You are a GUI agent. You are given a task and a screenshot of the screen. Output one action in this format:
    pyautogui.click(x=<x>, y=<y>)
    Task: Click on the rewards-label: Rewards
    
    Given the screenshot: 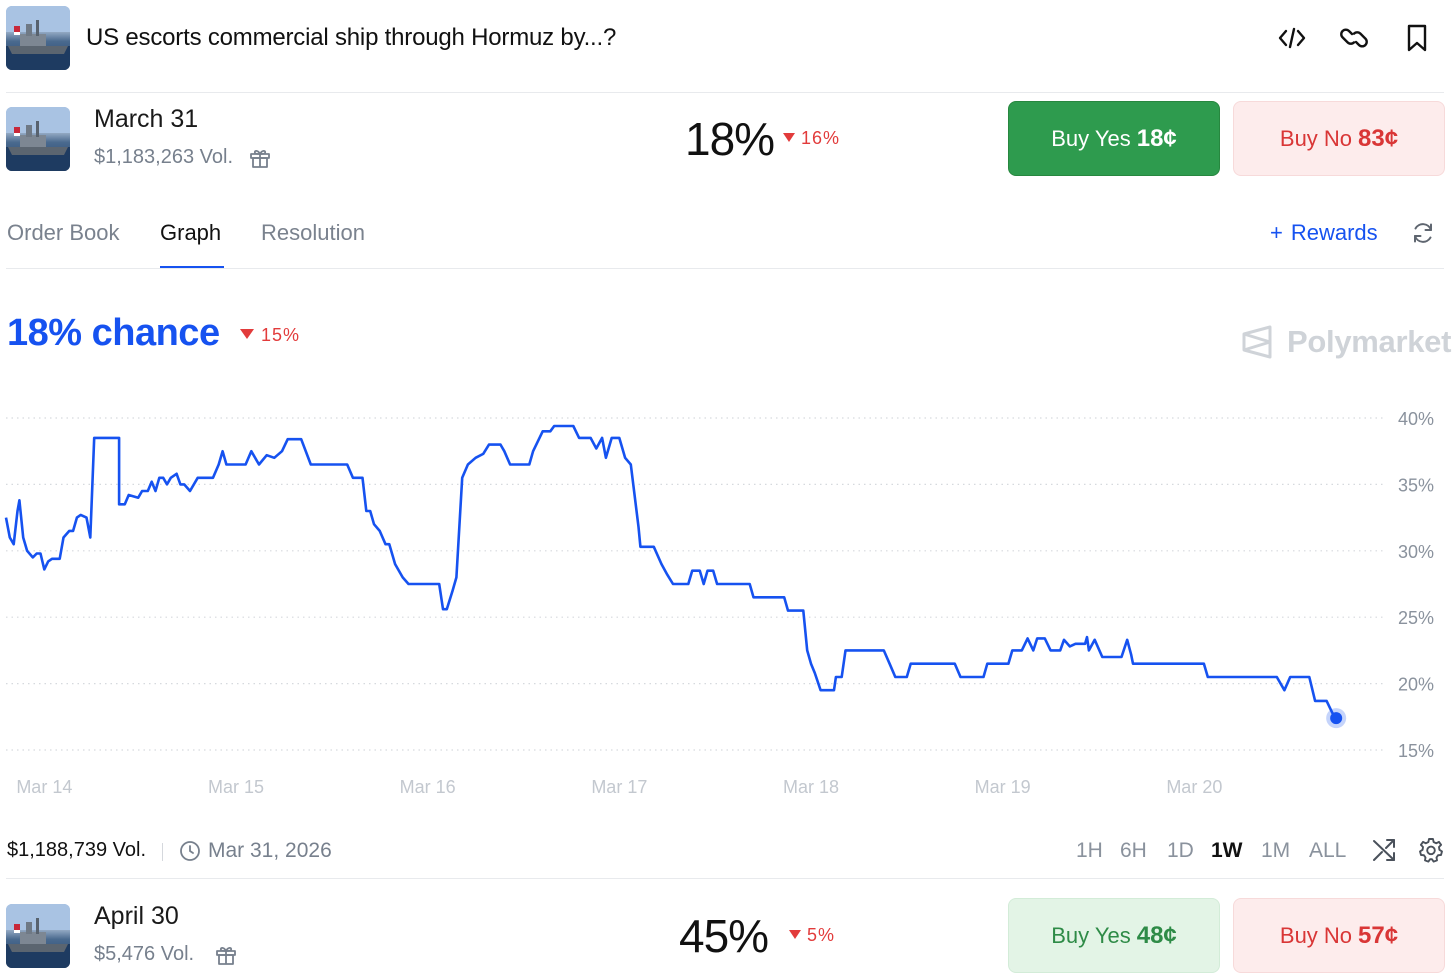 What is the action you would take?
    pyautogui.click(x=1334, y=232)
    